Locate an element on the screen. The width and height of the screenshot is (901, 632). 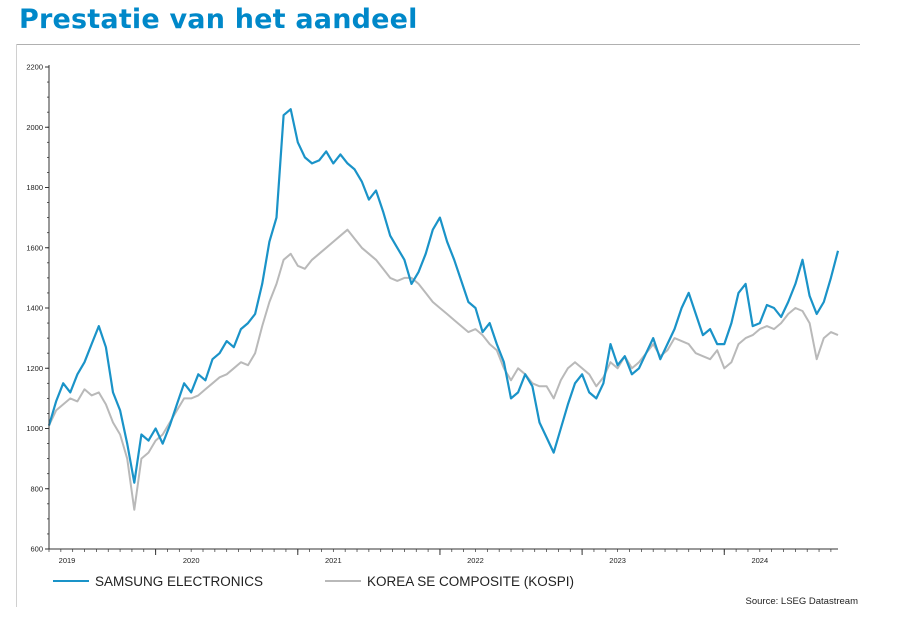
x-tick-label: 2019 is located at coordinates (67, 560).